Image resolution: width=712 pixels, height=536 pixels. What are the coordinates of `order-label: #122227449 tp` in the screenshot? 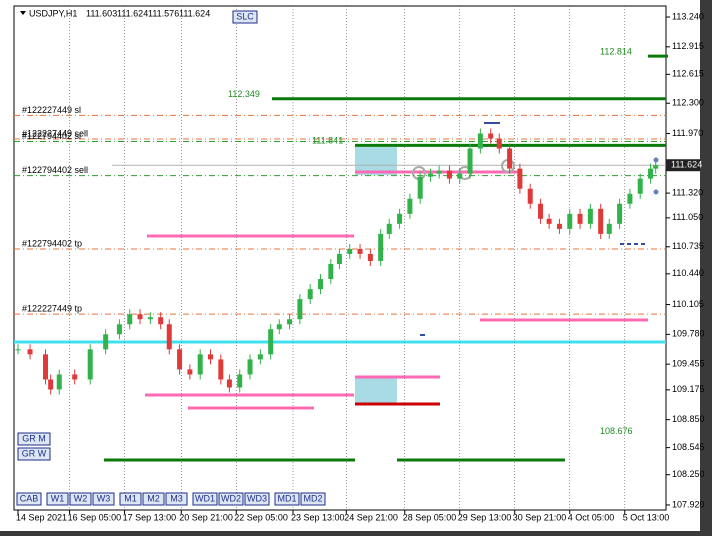 It's located at (52, 309).